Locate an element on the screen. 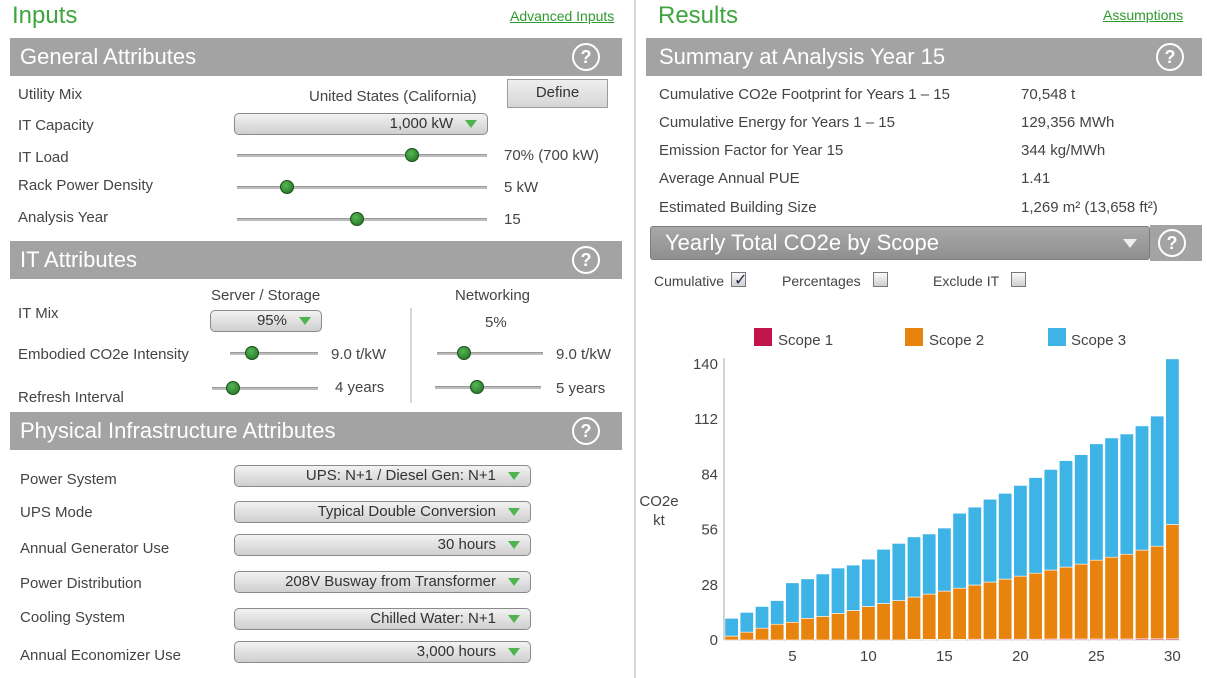 Image resolution: width=1207 pixels, height=678 pixels. refresh-network-slider-track is located at coordinates (488, 387).